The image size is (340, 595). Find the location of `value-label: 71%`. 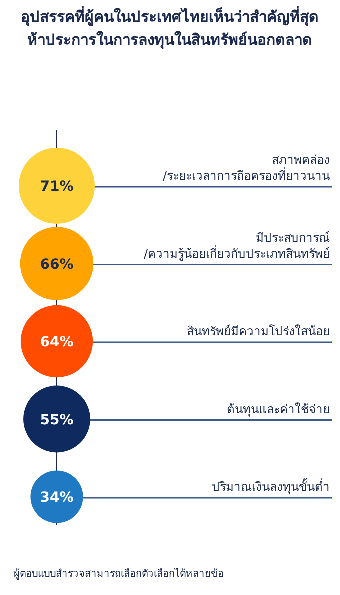

value-label: 71% is located at coordinates (57, 187).